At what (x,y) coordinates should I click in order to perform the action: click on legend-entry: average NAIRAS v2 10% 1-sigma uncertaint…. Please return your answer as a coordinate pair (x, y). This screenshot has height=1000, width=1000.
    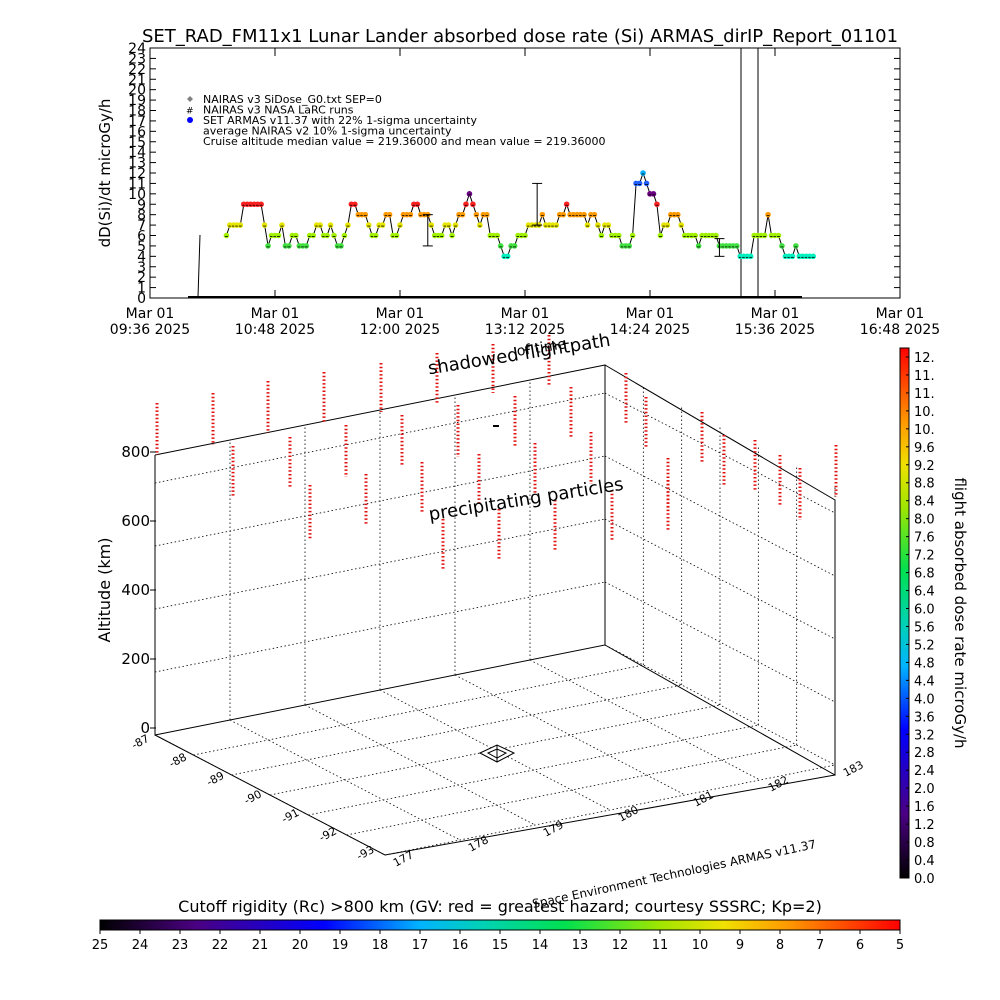
    Looking at the image, I should click on (327, 131).